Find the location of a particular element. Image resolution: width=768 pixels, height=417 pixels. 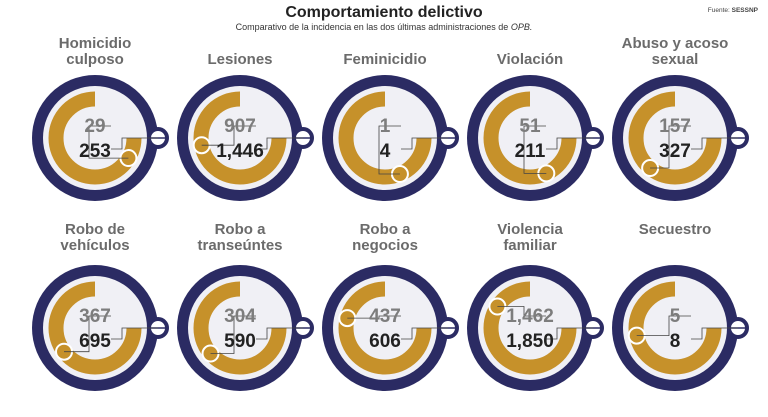

category-label: Robo a negocios is located at coordinates (385, 238).